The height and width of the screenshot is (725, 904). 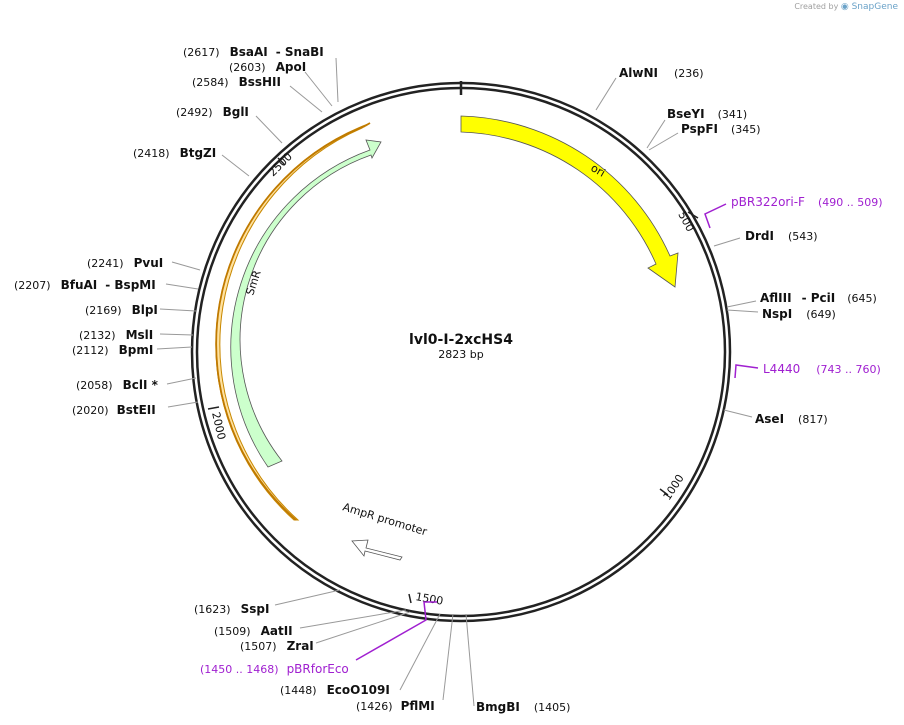 What do you see at coordinates (117, 385) in the screenshot?
I see `enzyme-bcli: (2058) BclI *` at bounding box center [117, 385].